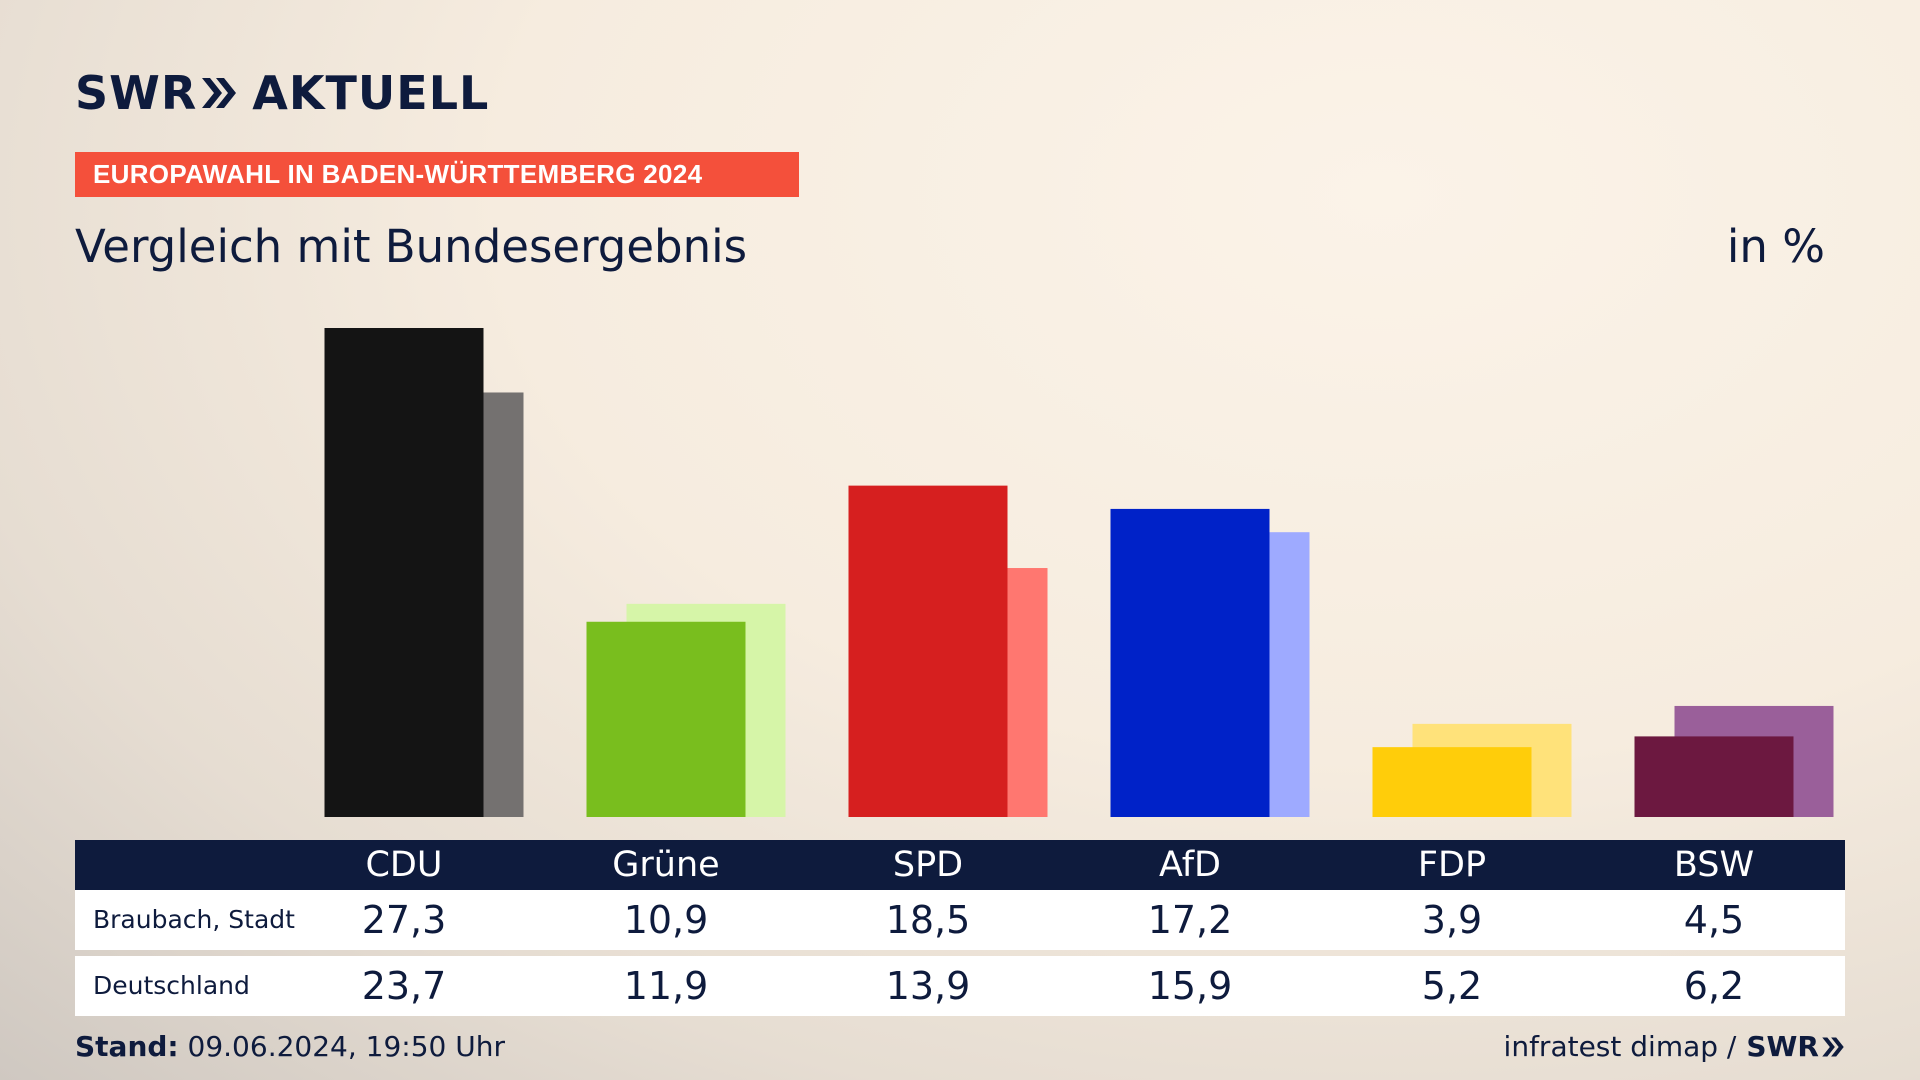 The height and width of the screenshot is (1080, 1920). I want to click on source-text: infratest dimap /, so click(1620, 1046).